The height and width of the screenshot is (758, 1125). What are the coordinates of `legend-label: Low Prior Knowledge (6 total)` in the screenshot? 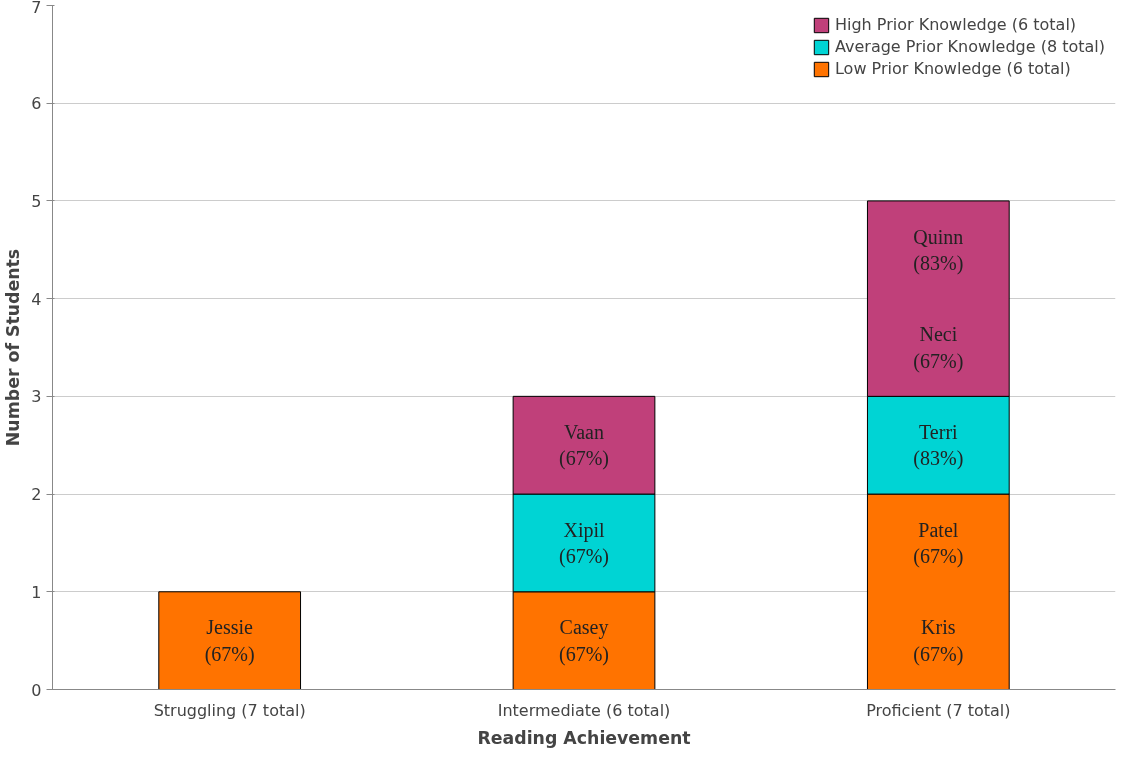 It's located at (952, 68).